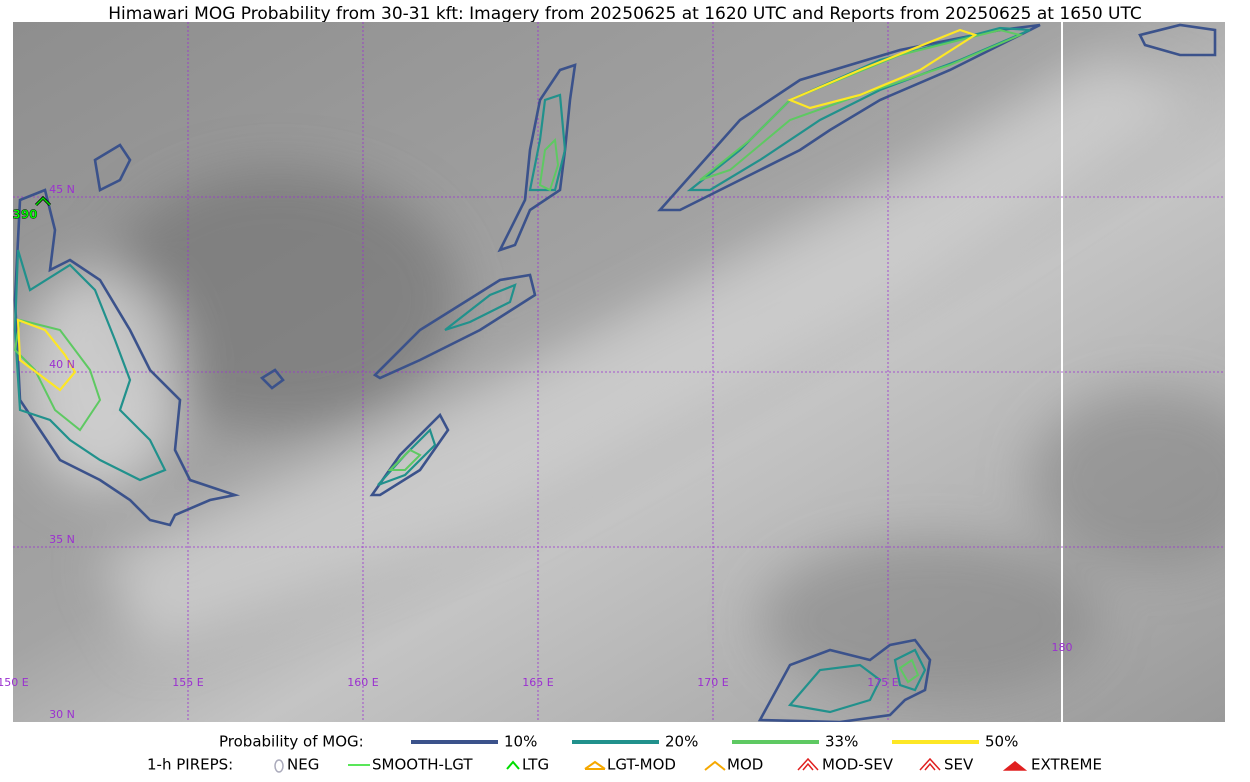 Image resolution: width=1250 pixels, height=782 pixels. I want to click on pirep-label: LTG, so click(535, 765).